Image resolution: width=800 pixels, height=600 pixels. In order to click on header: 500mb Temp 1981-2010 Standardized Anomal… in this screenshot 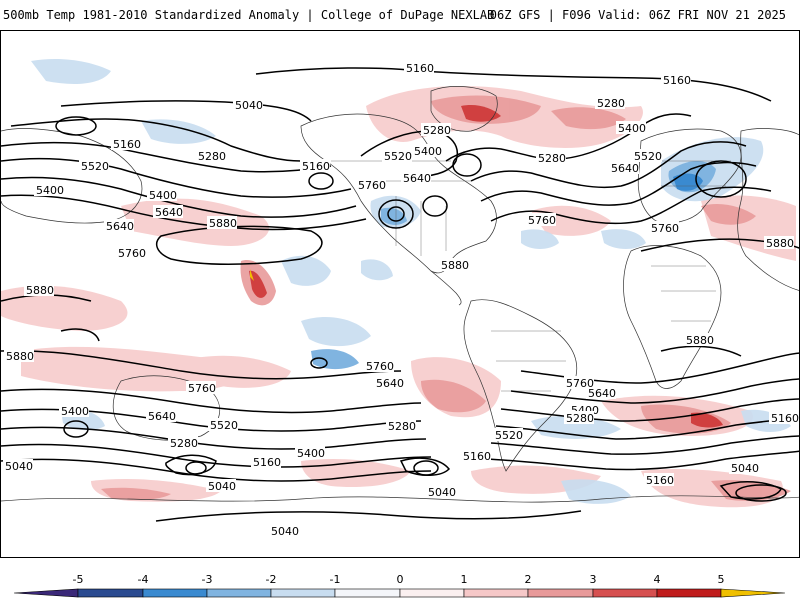, I will do `click(400, 15)`.